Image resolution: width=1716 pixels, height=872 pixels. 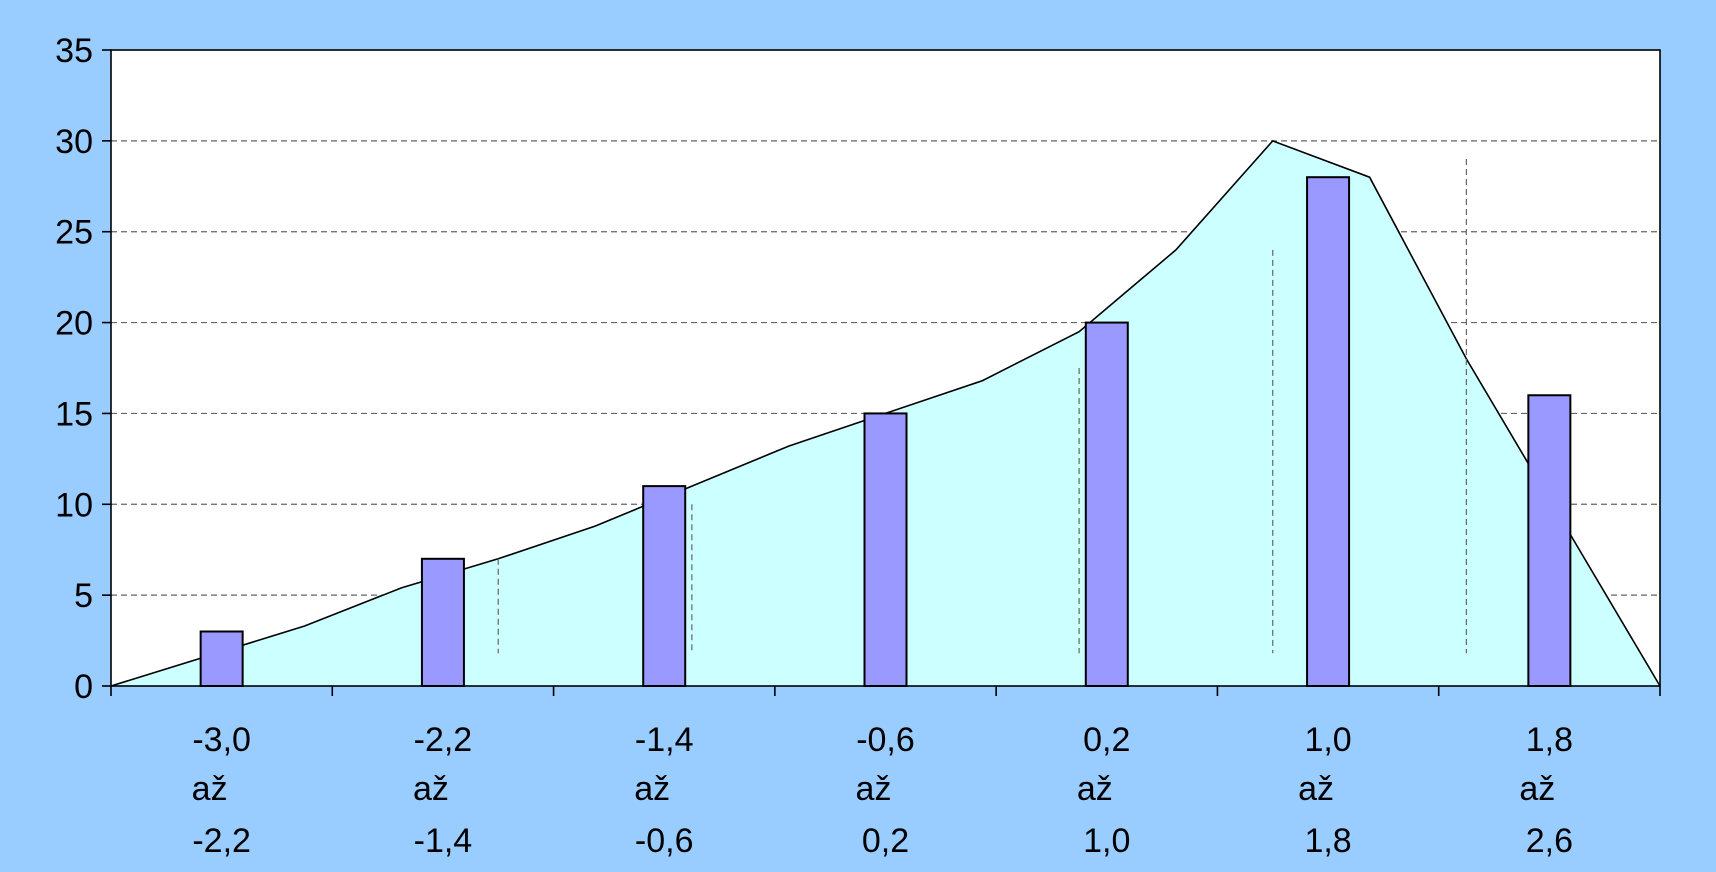 What do you see at coordinates (83, 596) in the screenshot?
I see `y-tick-label: 5` at bounding box center [83, 596].